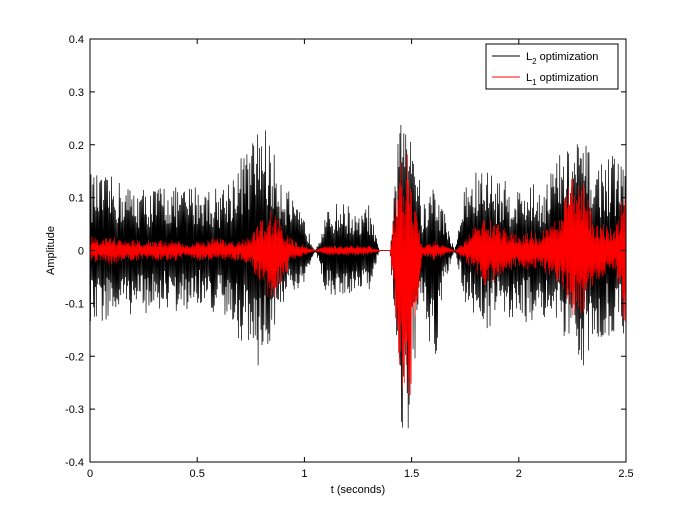 This screenshot has width=692, height=524. I want to click on y-tick-label: 0.3, so click(76, 93).